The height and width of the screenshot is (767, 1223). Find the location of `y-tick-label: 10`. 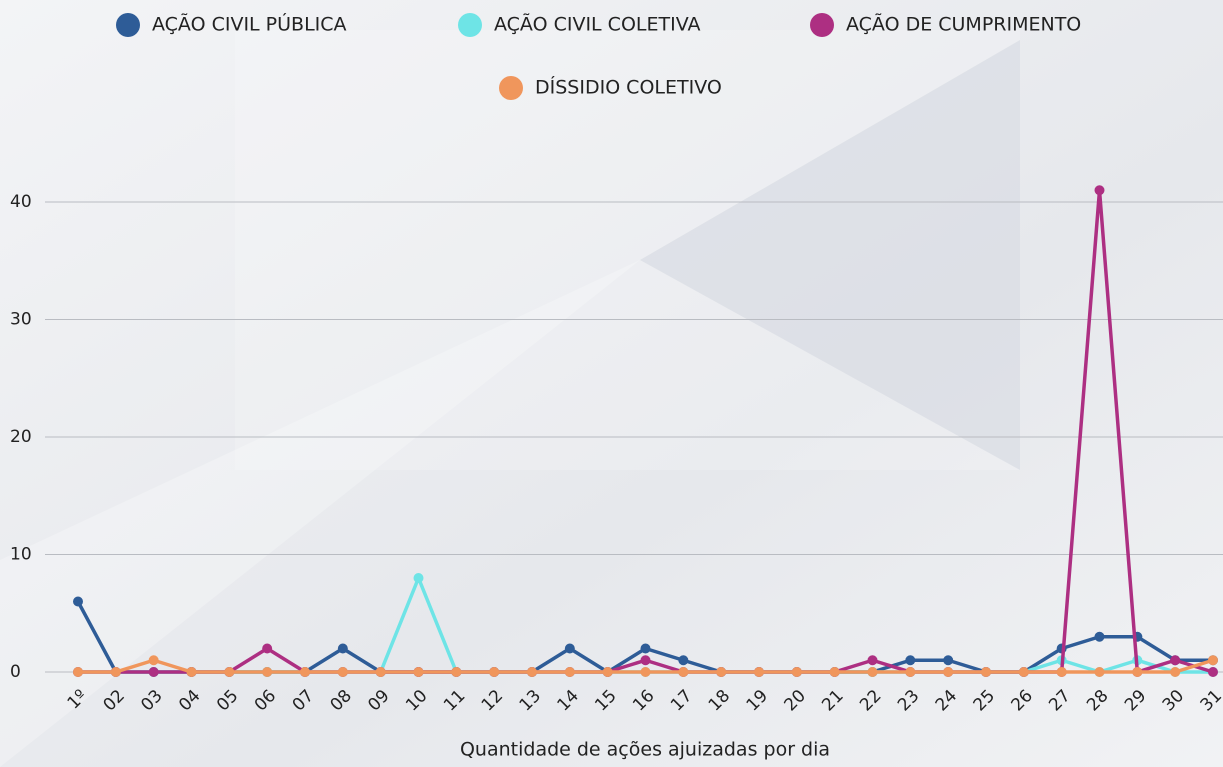

y-tick-label: 10 is located at coordinates (21, 555).